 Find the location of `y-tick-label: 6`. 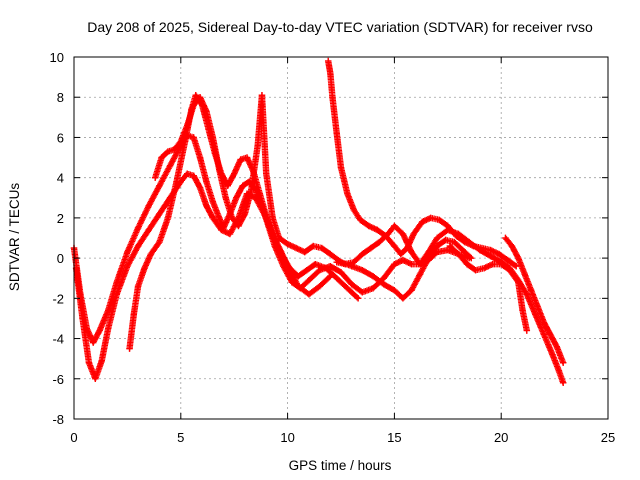

y-tick-label: 6 is located at coordinates (60, 137).